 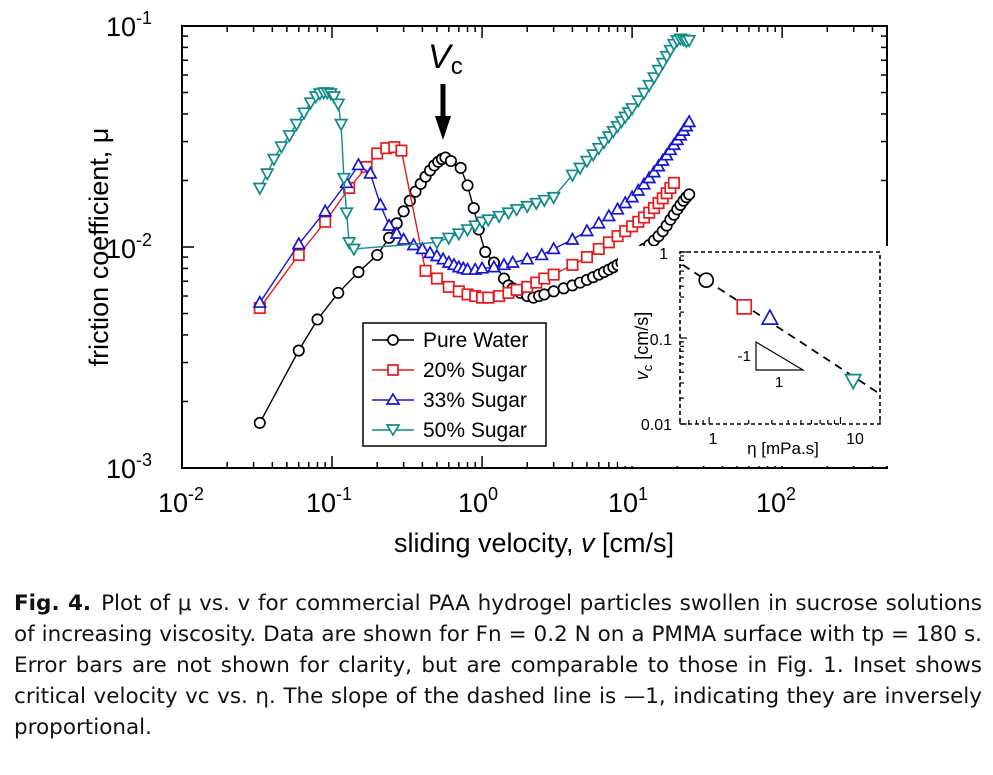 I want to click on inset-x-axis-title: η [mPa.s], so click(x=783, y=448).